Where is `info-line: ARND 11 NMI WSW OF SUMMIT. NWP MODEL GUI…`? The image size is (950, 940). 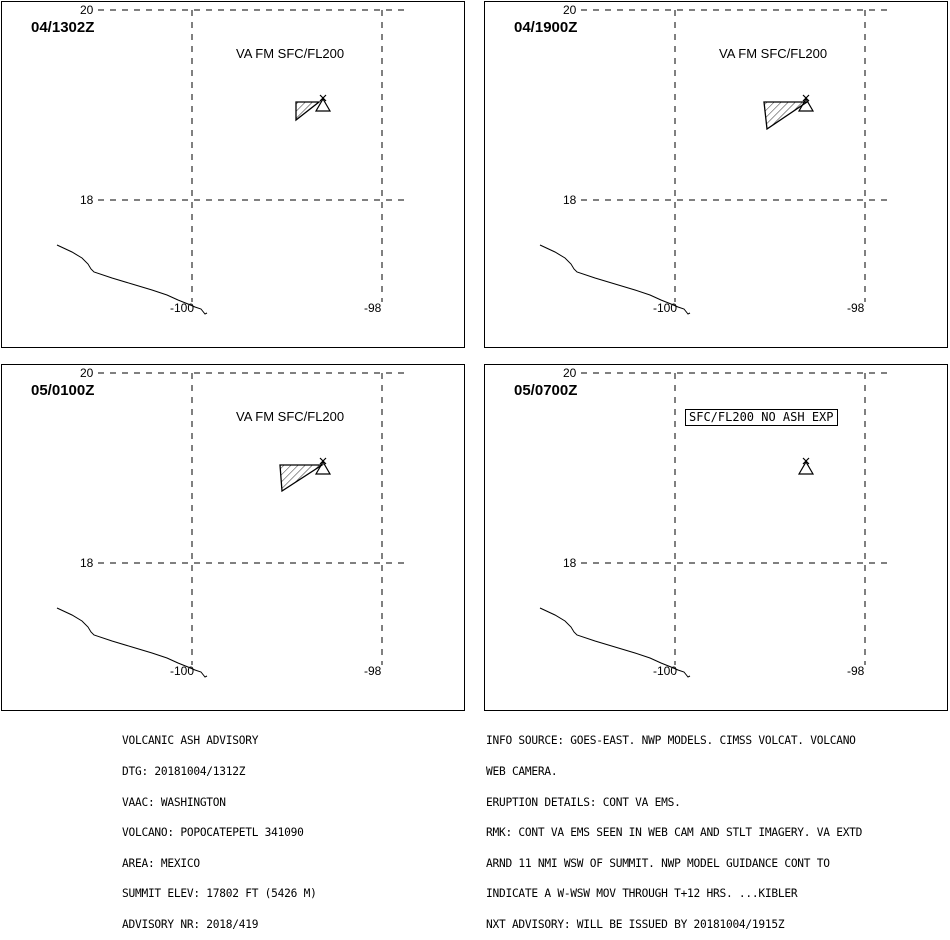 info-line: ARND 11 NMI WSW OF SUMMIT. NWP MODEL GUI… is located at coordinates (658, 863).